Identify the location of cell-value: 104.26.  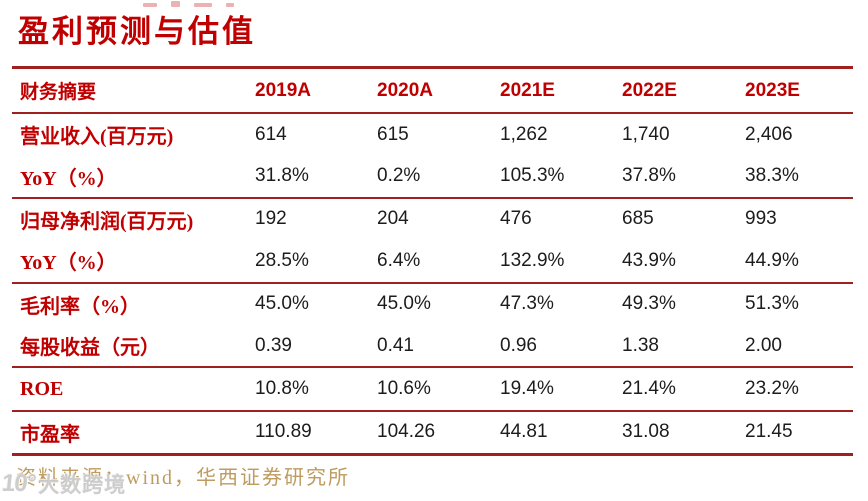
(406, 432).